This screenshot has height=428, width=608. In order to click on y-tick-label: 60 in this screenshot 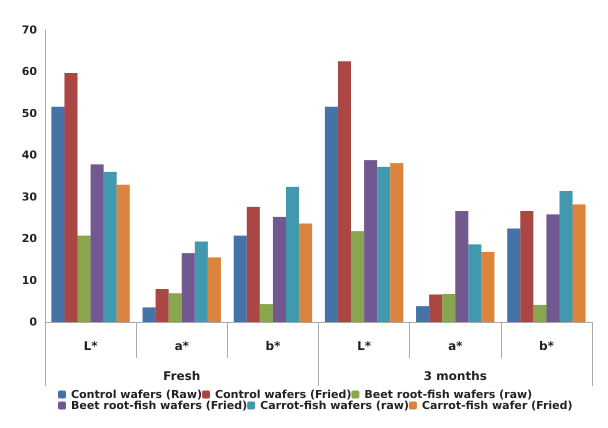, I will do `click(30, 71)`.